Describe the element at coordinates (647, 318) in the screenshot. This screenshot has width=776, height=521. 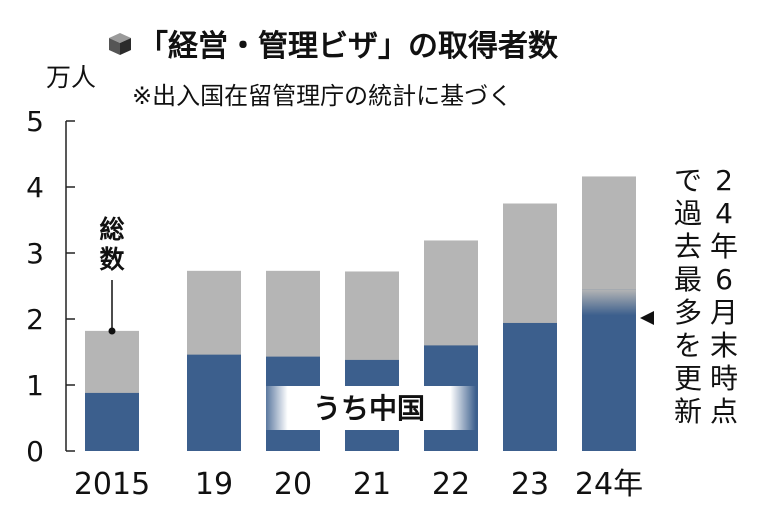
I see `note-pointer-arrow` at that location.